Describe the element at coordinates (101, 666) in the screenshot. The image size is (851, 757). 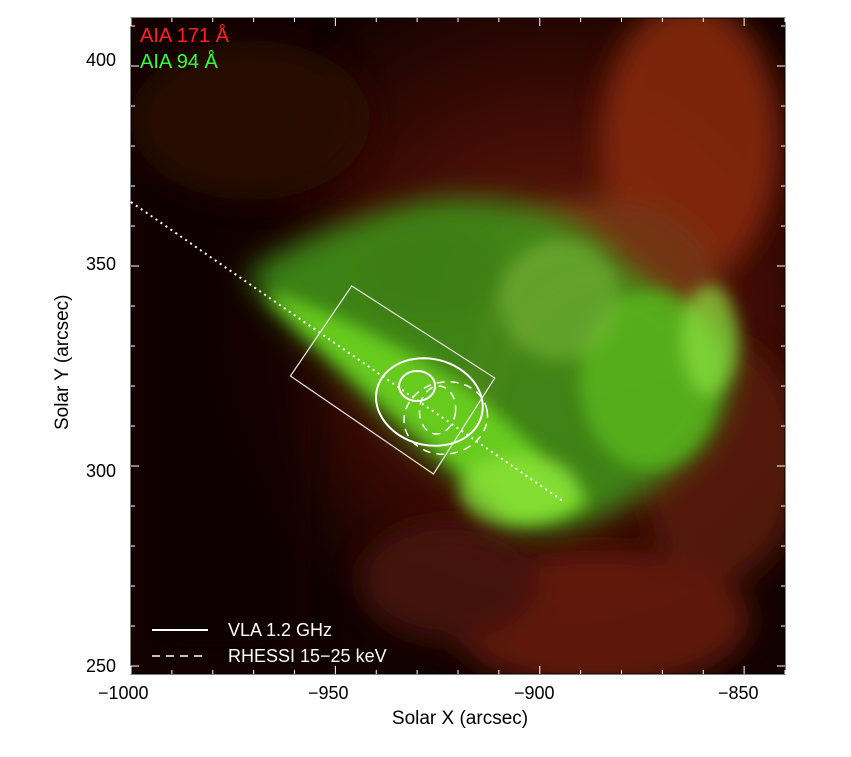
I see `y-tick-label: 250` at that location.